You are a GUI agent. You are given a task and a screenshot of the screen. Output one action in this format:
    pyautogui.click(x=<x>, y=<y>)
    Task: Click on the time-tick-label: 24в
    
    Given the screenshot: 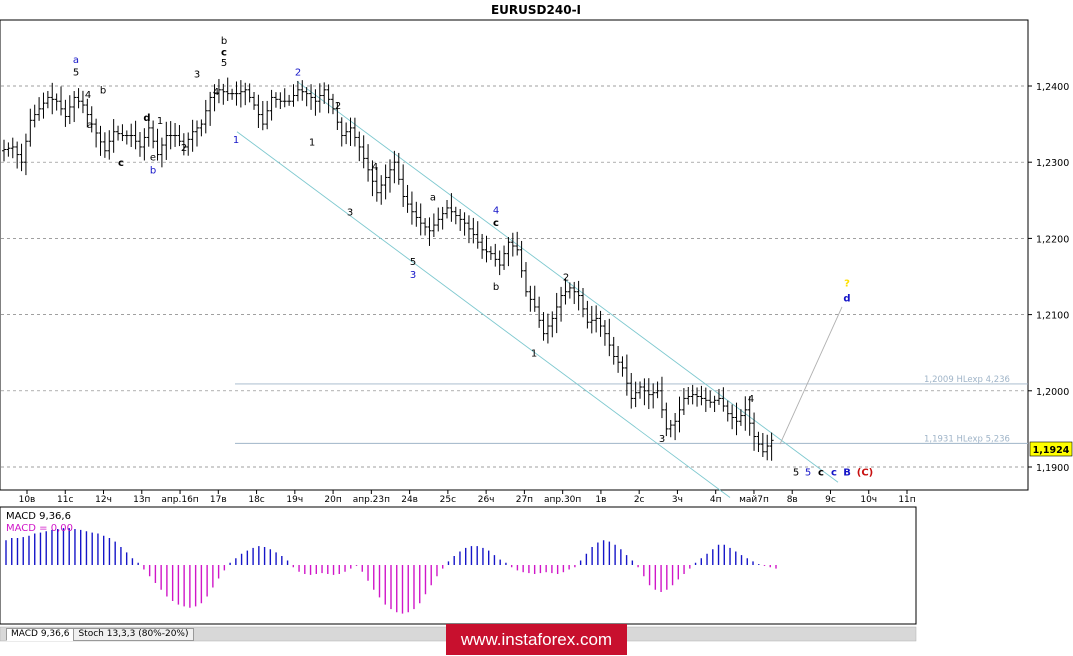 What is the action you would take?
    pyautogui.click(x=409, y=500)
    